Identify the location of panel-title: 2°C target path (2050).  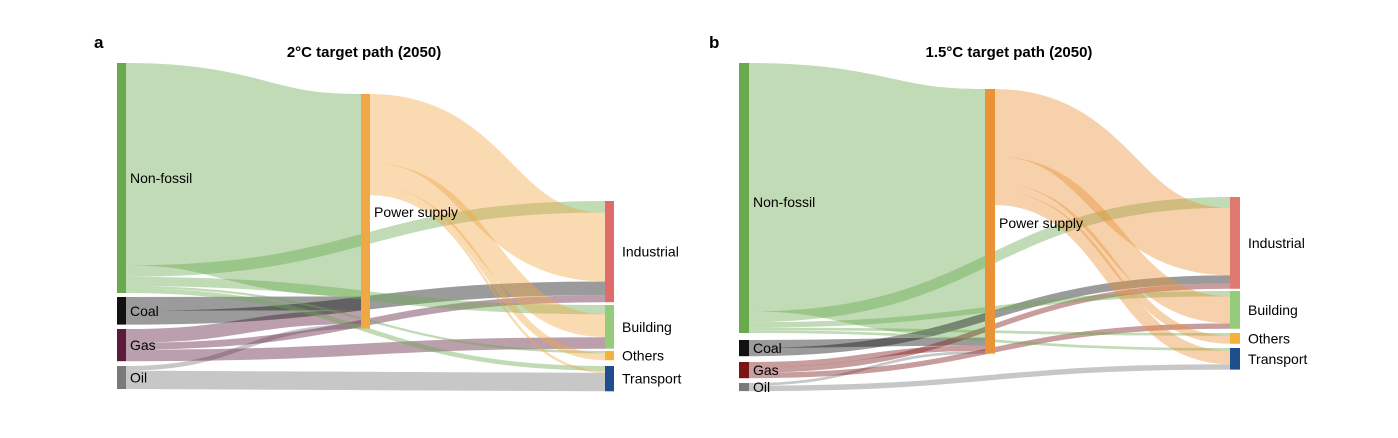
(364, 52).